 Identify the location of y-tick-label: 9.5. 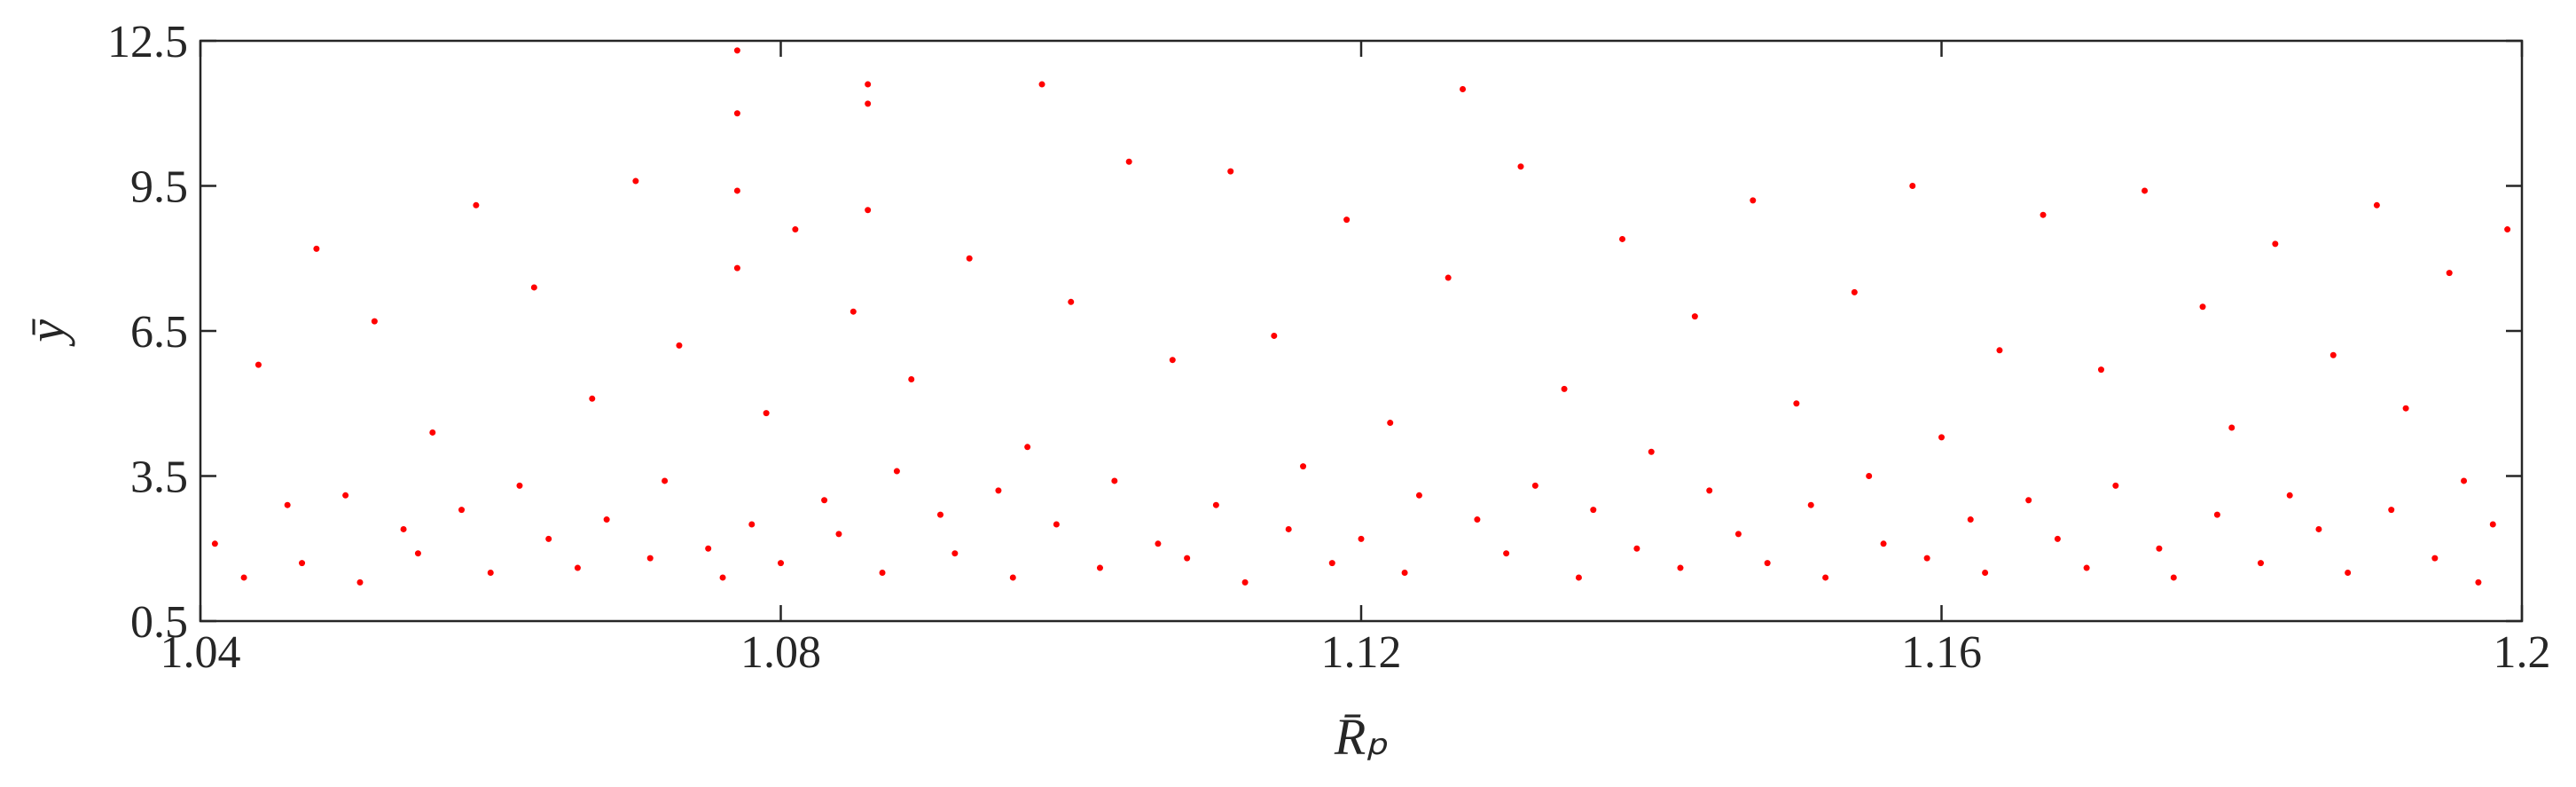
(159, 187).